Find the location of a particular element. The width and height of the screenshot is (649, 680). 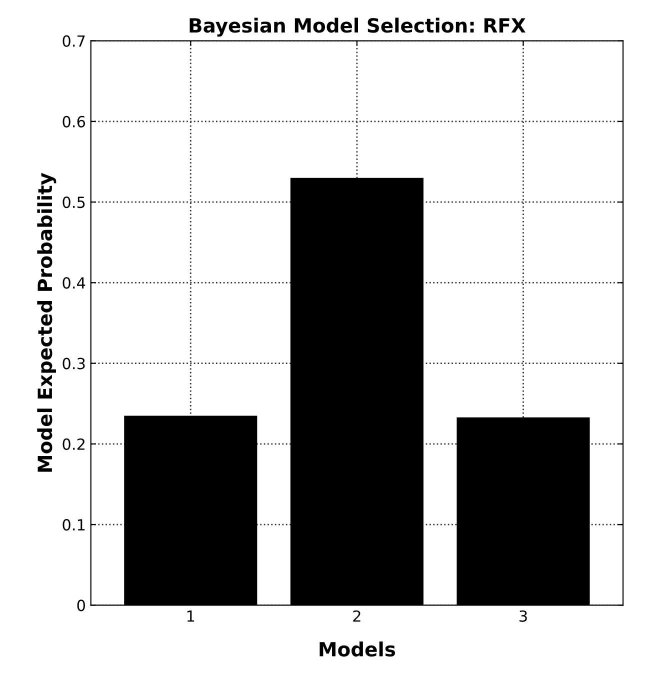

x-tick-label: 2 is located at coordinates (356, 616).